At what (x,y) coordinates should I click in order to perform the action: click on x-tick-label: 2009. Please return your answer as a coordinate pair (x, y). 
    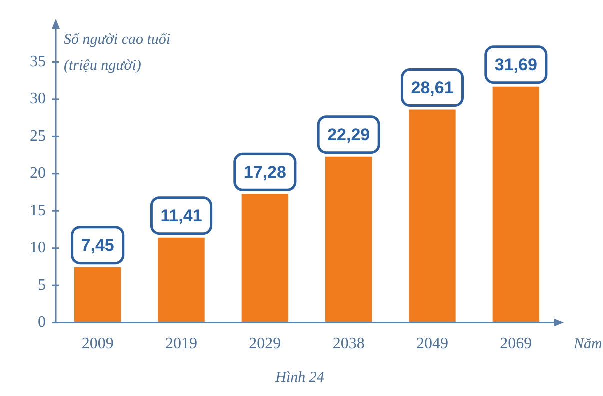
    Looking at the image, I should click on (98, 344).